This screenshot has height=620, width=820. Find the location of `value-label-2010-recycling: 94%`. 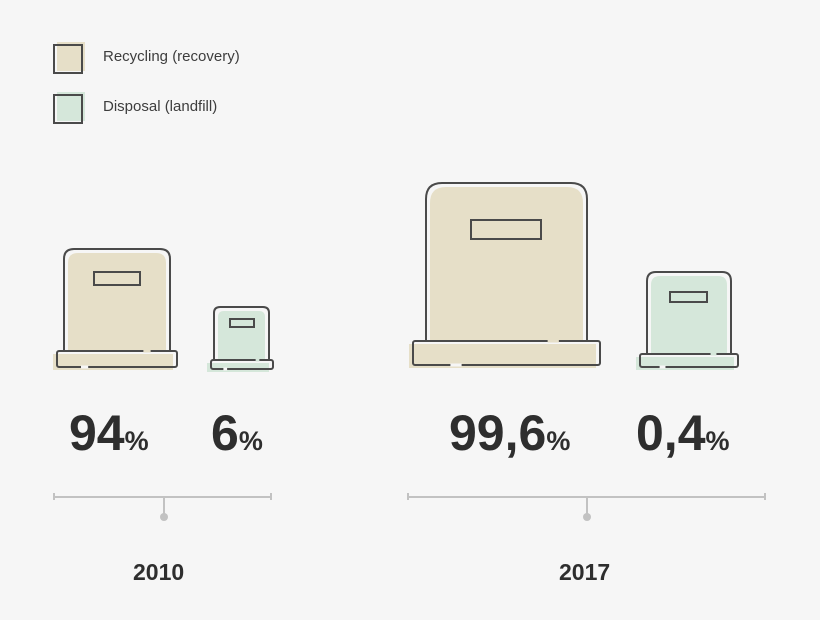

value-label-2010-recycling: 94% is located at coordinates (109, 433).